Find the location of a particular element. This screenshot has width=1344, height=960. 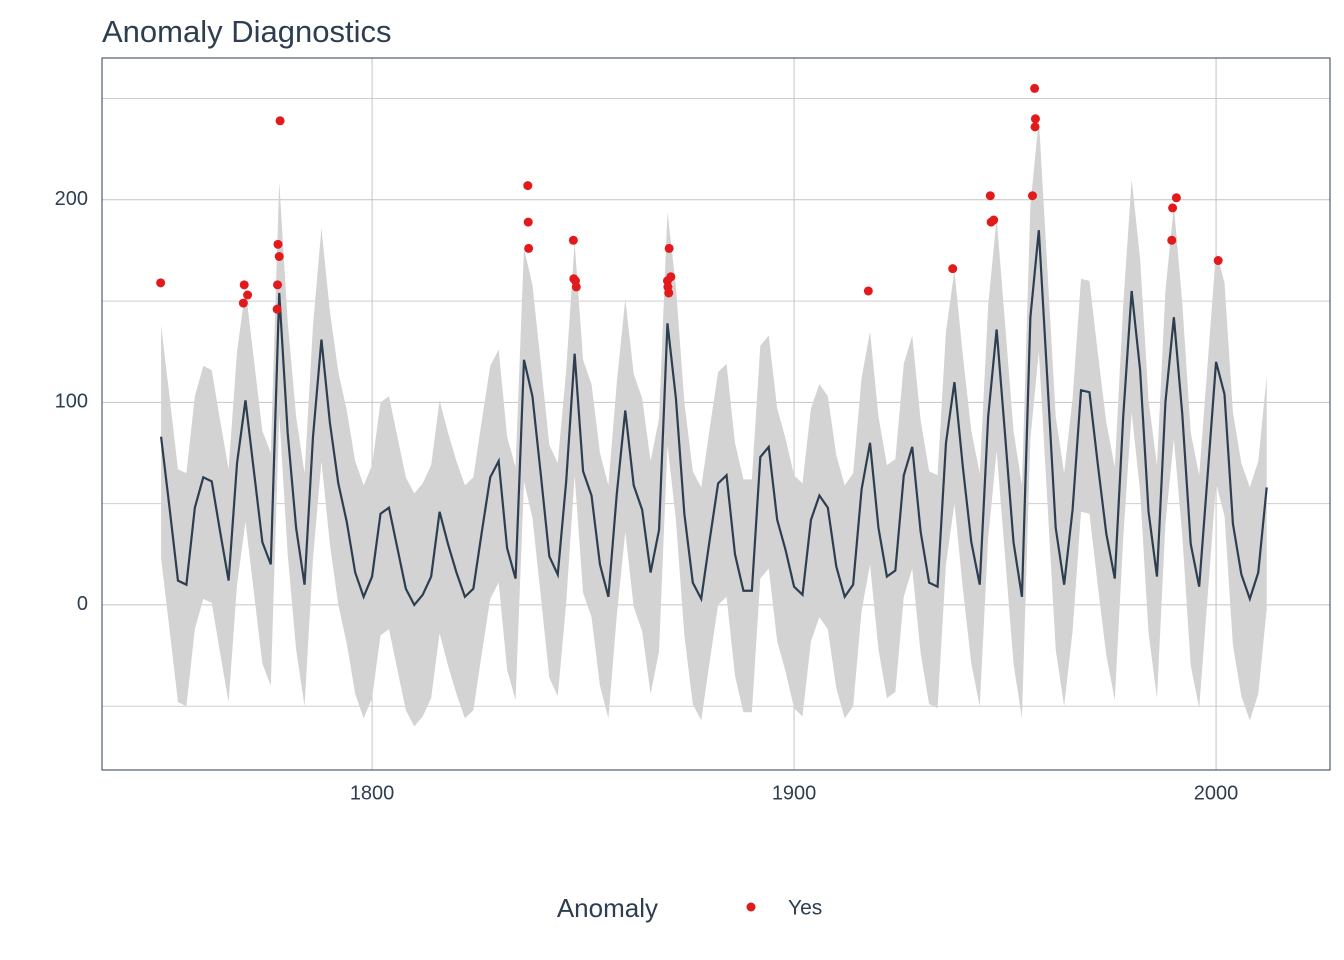

legend-title: Anomaly is located at coordinates (607, 908).